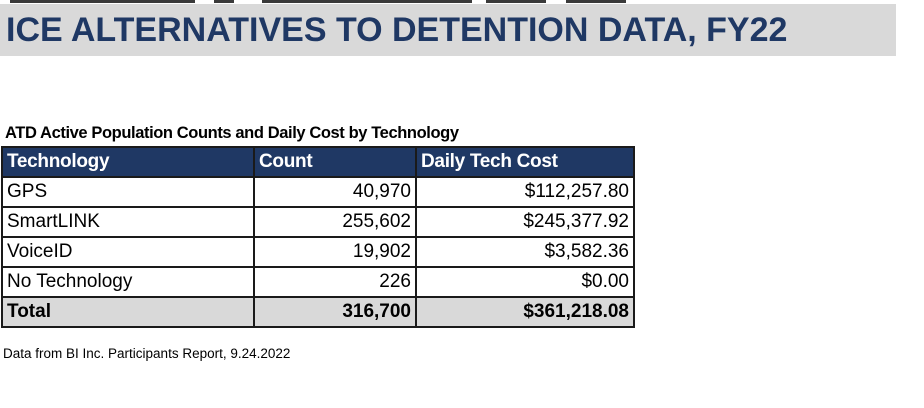 The image size is (924, 408). I want to click on page-title: ICE ALTERNATIVES TO DETENTION DATA, FY22, so click(397, 30).